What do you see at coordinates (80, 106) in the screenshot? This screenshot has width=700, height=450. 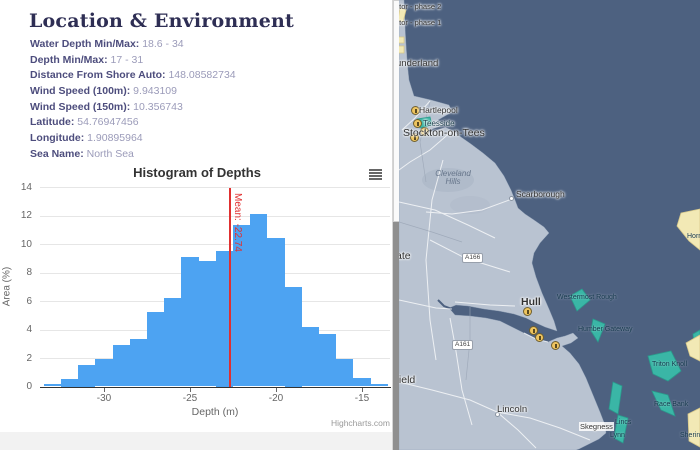 I see `field-label: Wind Speed (150m):` at bounding box center [80, 106].